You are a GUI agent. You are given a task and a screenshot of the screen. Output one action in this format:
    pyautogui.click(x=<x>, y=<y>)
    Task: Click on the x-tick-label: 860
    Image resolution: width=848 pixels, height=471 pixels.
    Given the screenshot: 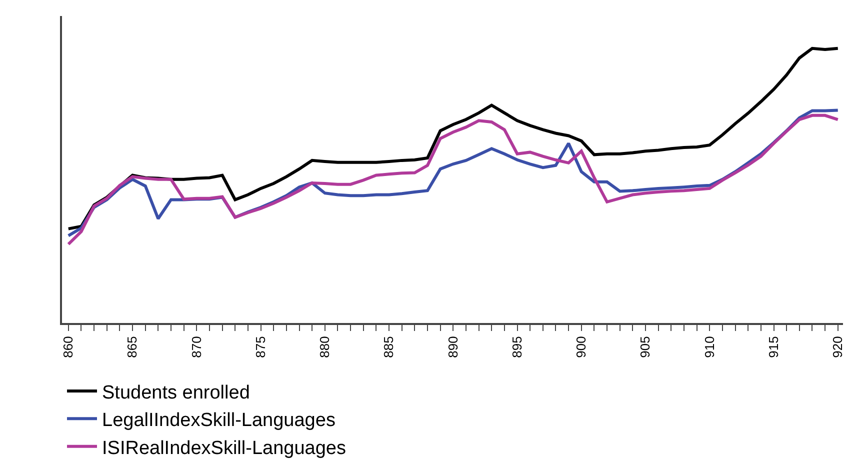 What is the action you would take?
    pyautogui.click(x=68, y=347)
    